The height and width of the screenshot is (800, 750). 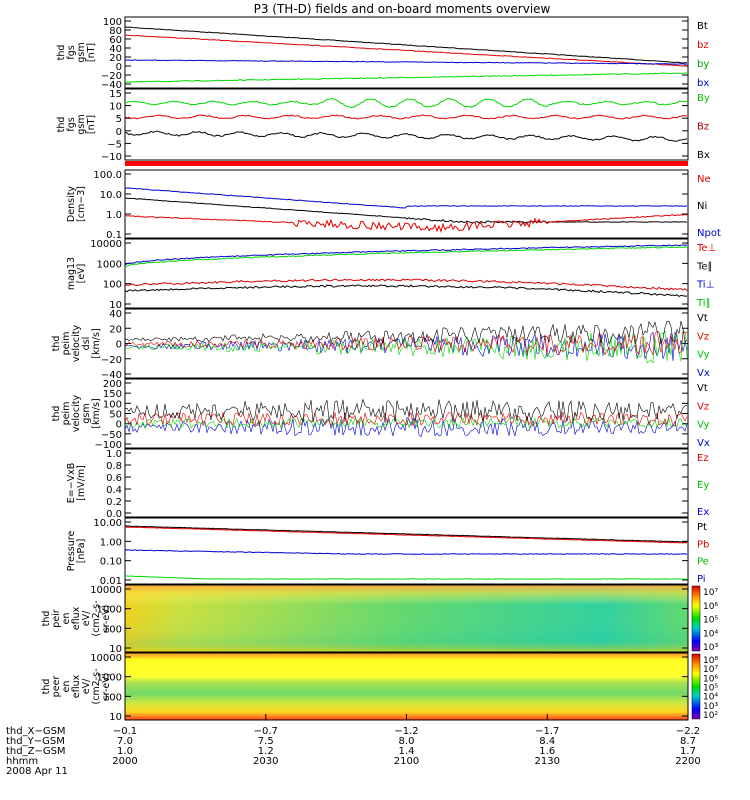 What do you see at coordinates (115, 31) in the screenshot?
I see `y-tick-label: 80` at bounding box center [115, 31].